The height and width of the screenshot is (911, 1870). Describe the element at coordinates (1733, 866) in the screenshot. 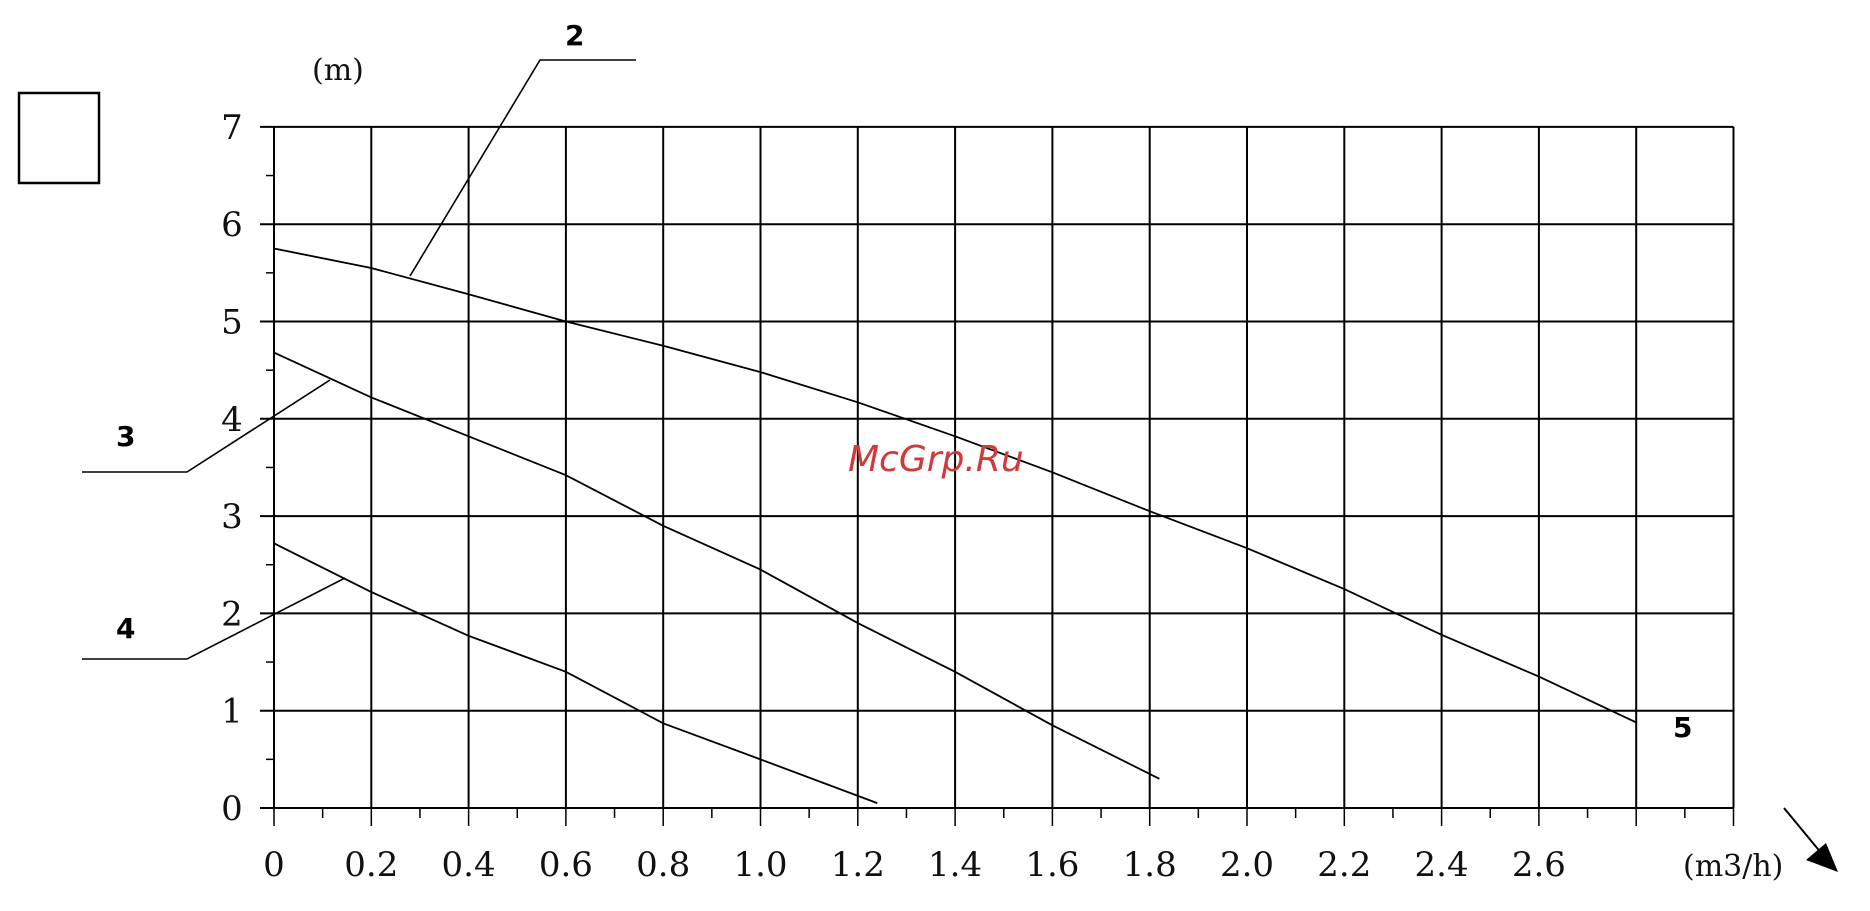

I see `x-axis-label: (m3/h)` at that location.